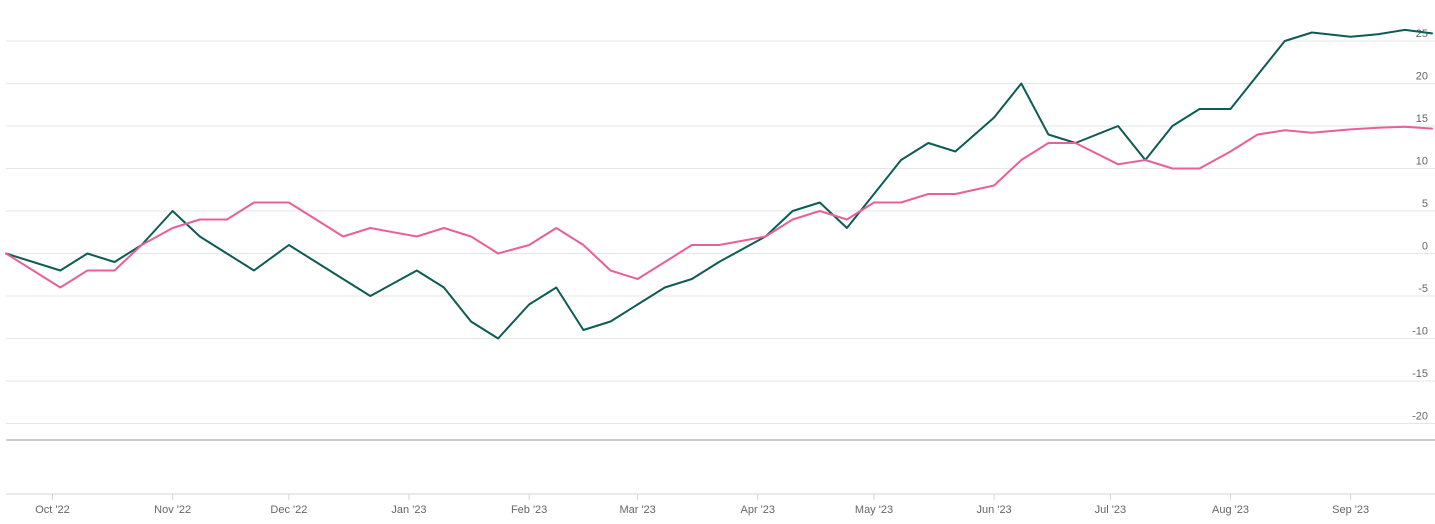 The height and width of the screenshot is (524, 1435). What do you see at coordinates (52, 510) in the screenshot?
I see `x-tick-label: Oct '22` at bounding box center [52, 510].